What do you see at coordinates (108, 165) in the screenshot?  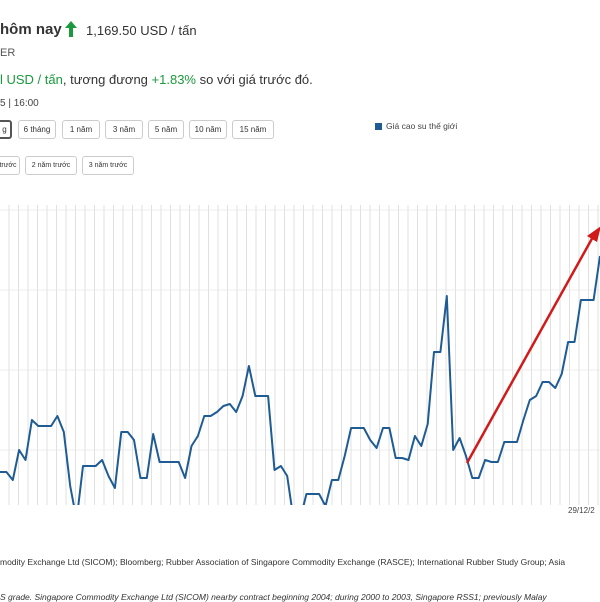 I see `compare-button-3-years-ago: 3 năm trước` at bounding box center [108, 165].